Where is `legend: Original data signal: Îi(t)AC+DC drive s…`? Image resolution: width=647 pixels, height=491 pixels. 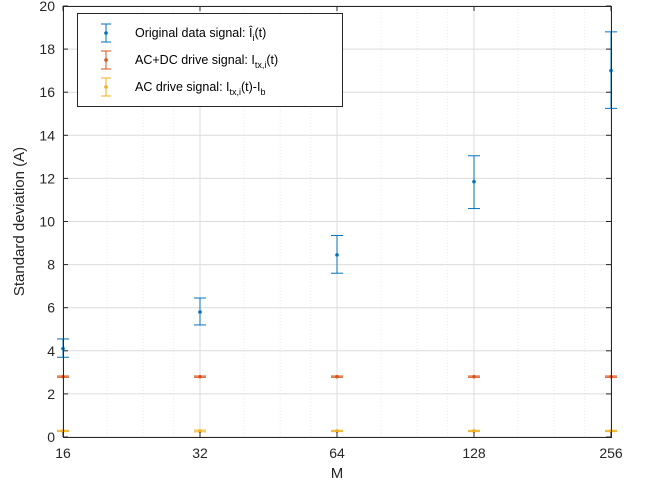 legend: Original data signal: Îi(t)AC+DC drive s… is located at coordinates (210, 60).